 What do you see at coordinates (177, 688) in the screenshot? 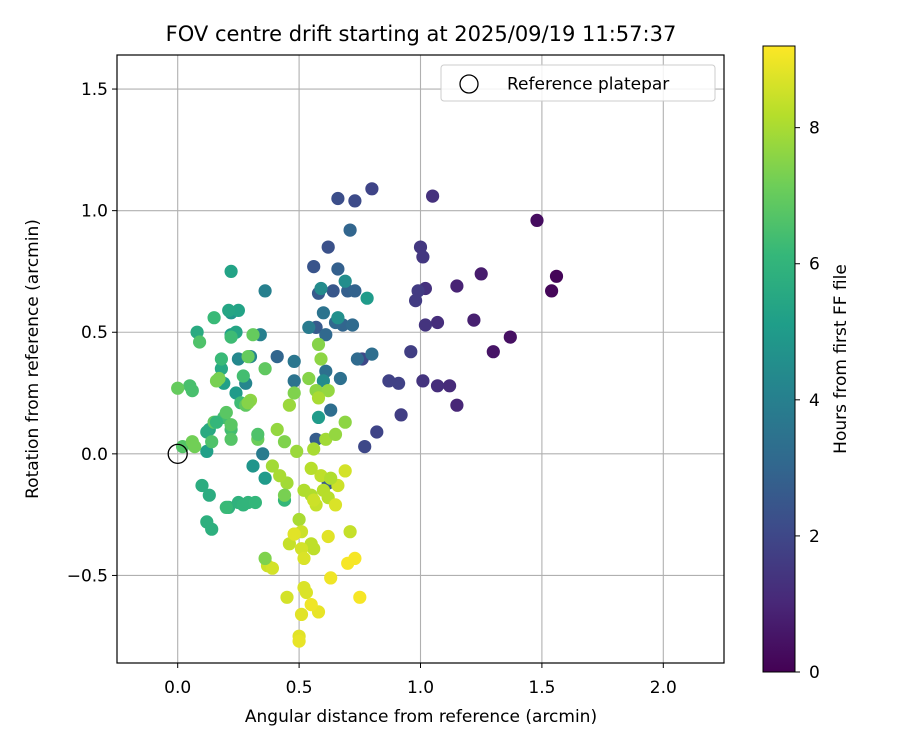
I see `x-tick-label: 0.0` at bounding box center [177, 688].